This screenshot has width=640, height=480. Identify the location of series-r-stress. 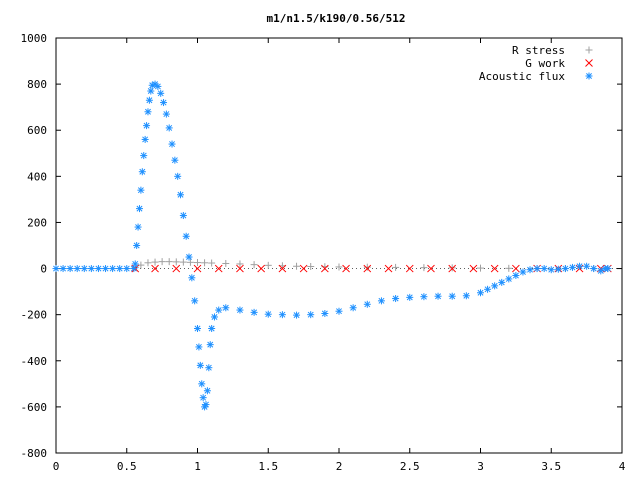
(371, 265).